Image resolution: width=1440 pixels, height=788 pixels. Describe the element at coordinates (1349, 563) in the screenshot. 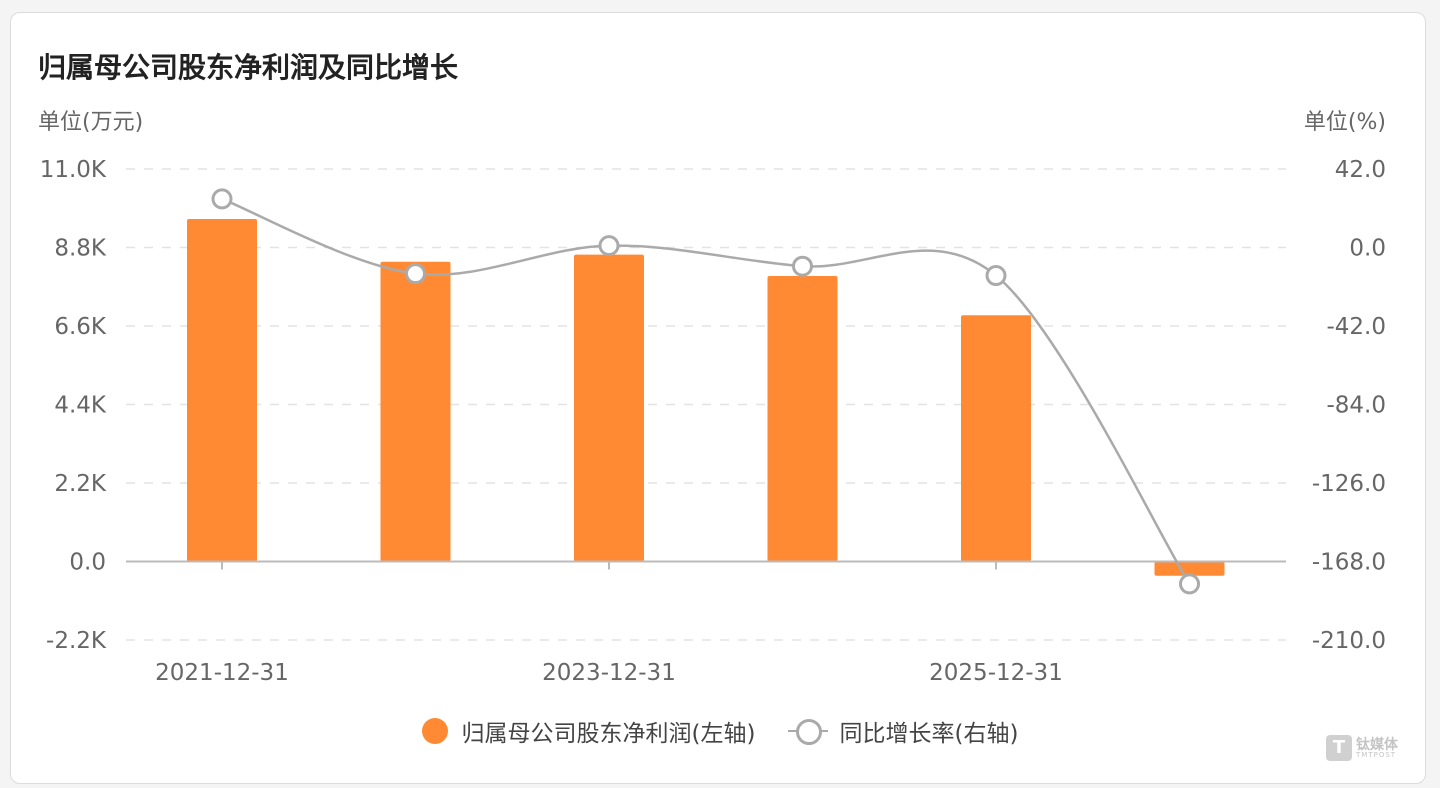

I see `right-tick-label: -168.0` at that location.